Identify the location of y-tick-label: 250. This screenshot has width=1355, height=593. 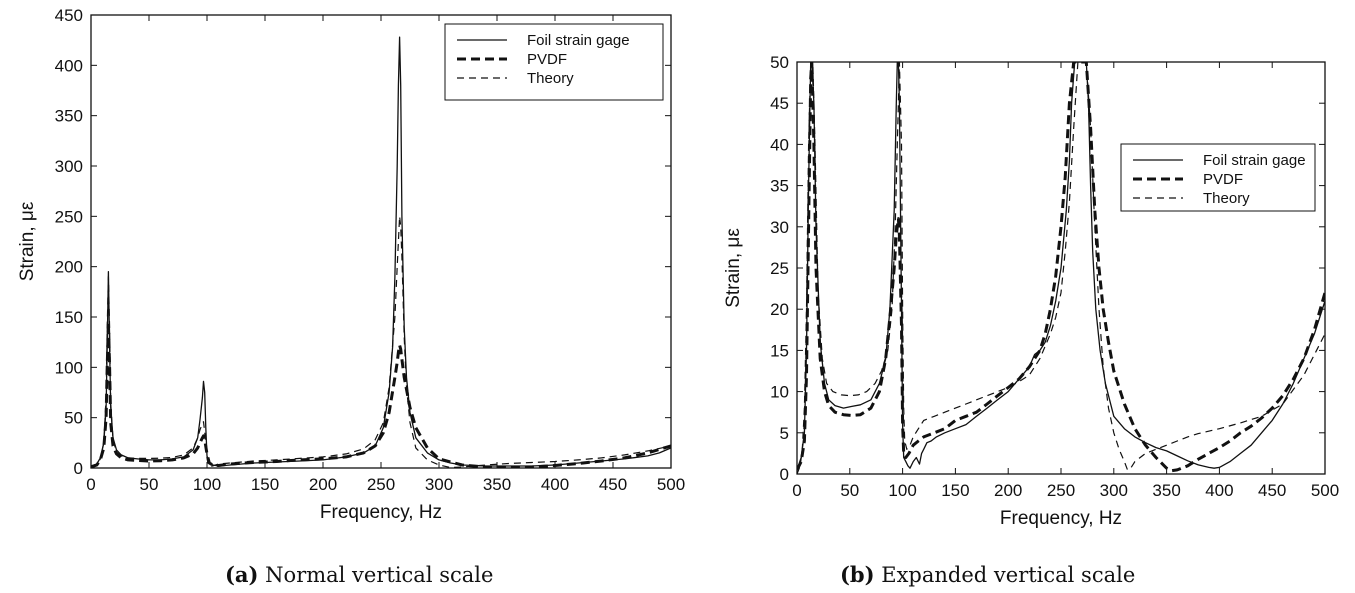
(69, 216).